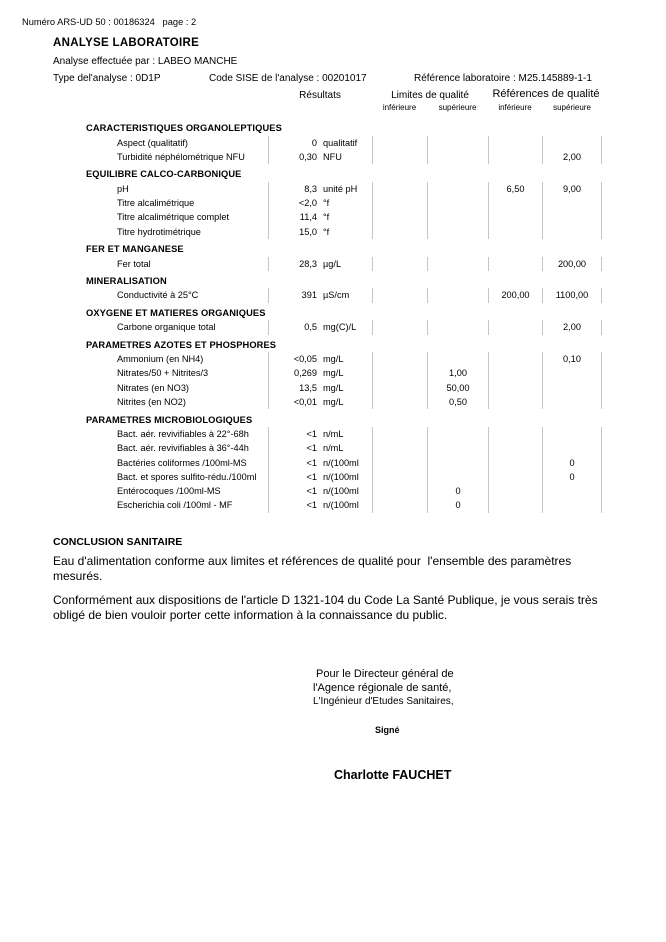  I want to click on result-unit: unité pH, so click(340, 188).